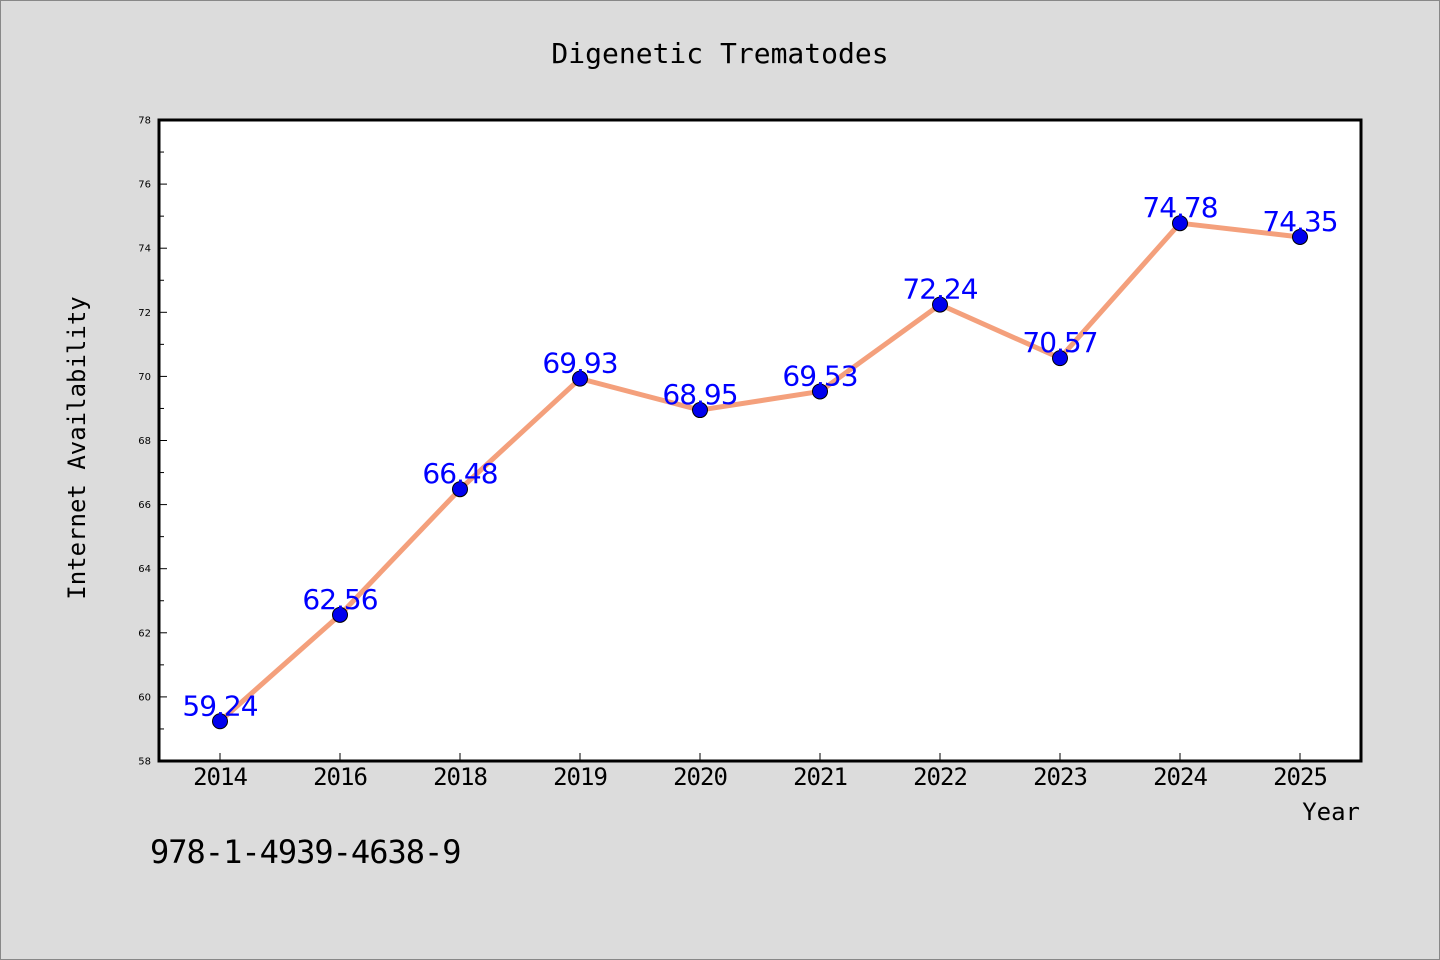  I want to click on x-tick-label: 2020, so click(700, 777).